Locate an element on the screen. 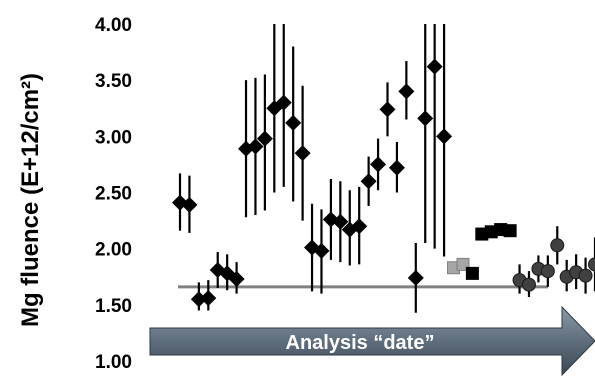  y-tick-label: 2.50 is located at coordinates (113, 194).